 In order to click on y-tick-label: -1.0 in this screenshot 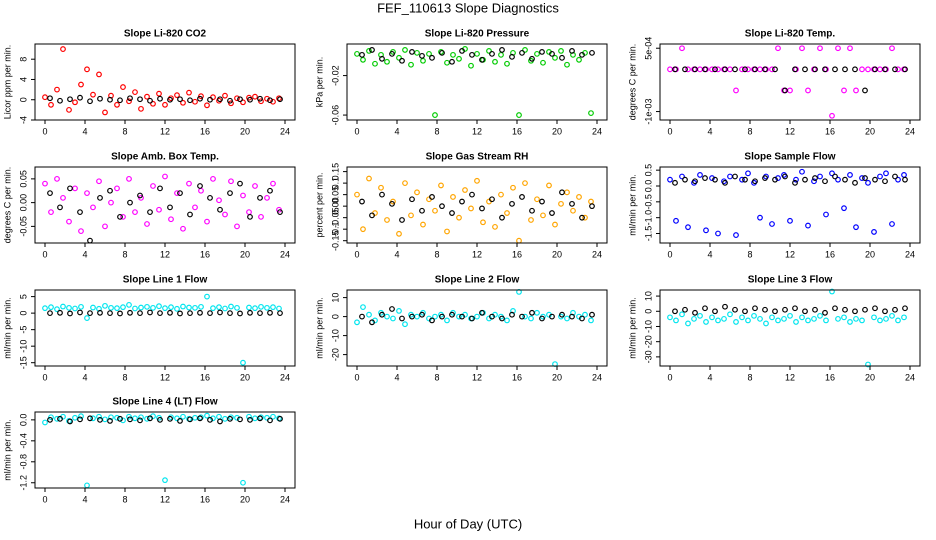, I will do `click(648, 218)`.